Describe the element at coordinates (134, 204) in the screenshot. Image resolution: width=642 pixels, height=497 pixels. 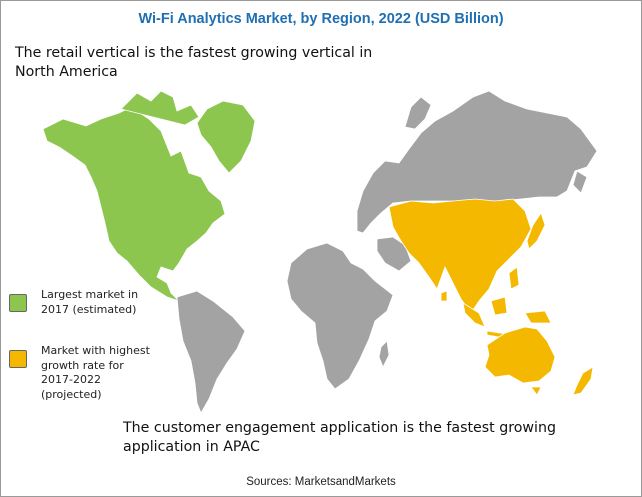
I see `north-america-mainland` at that location.